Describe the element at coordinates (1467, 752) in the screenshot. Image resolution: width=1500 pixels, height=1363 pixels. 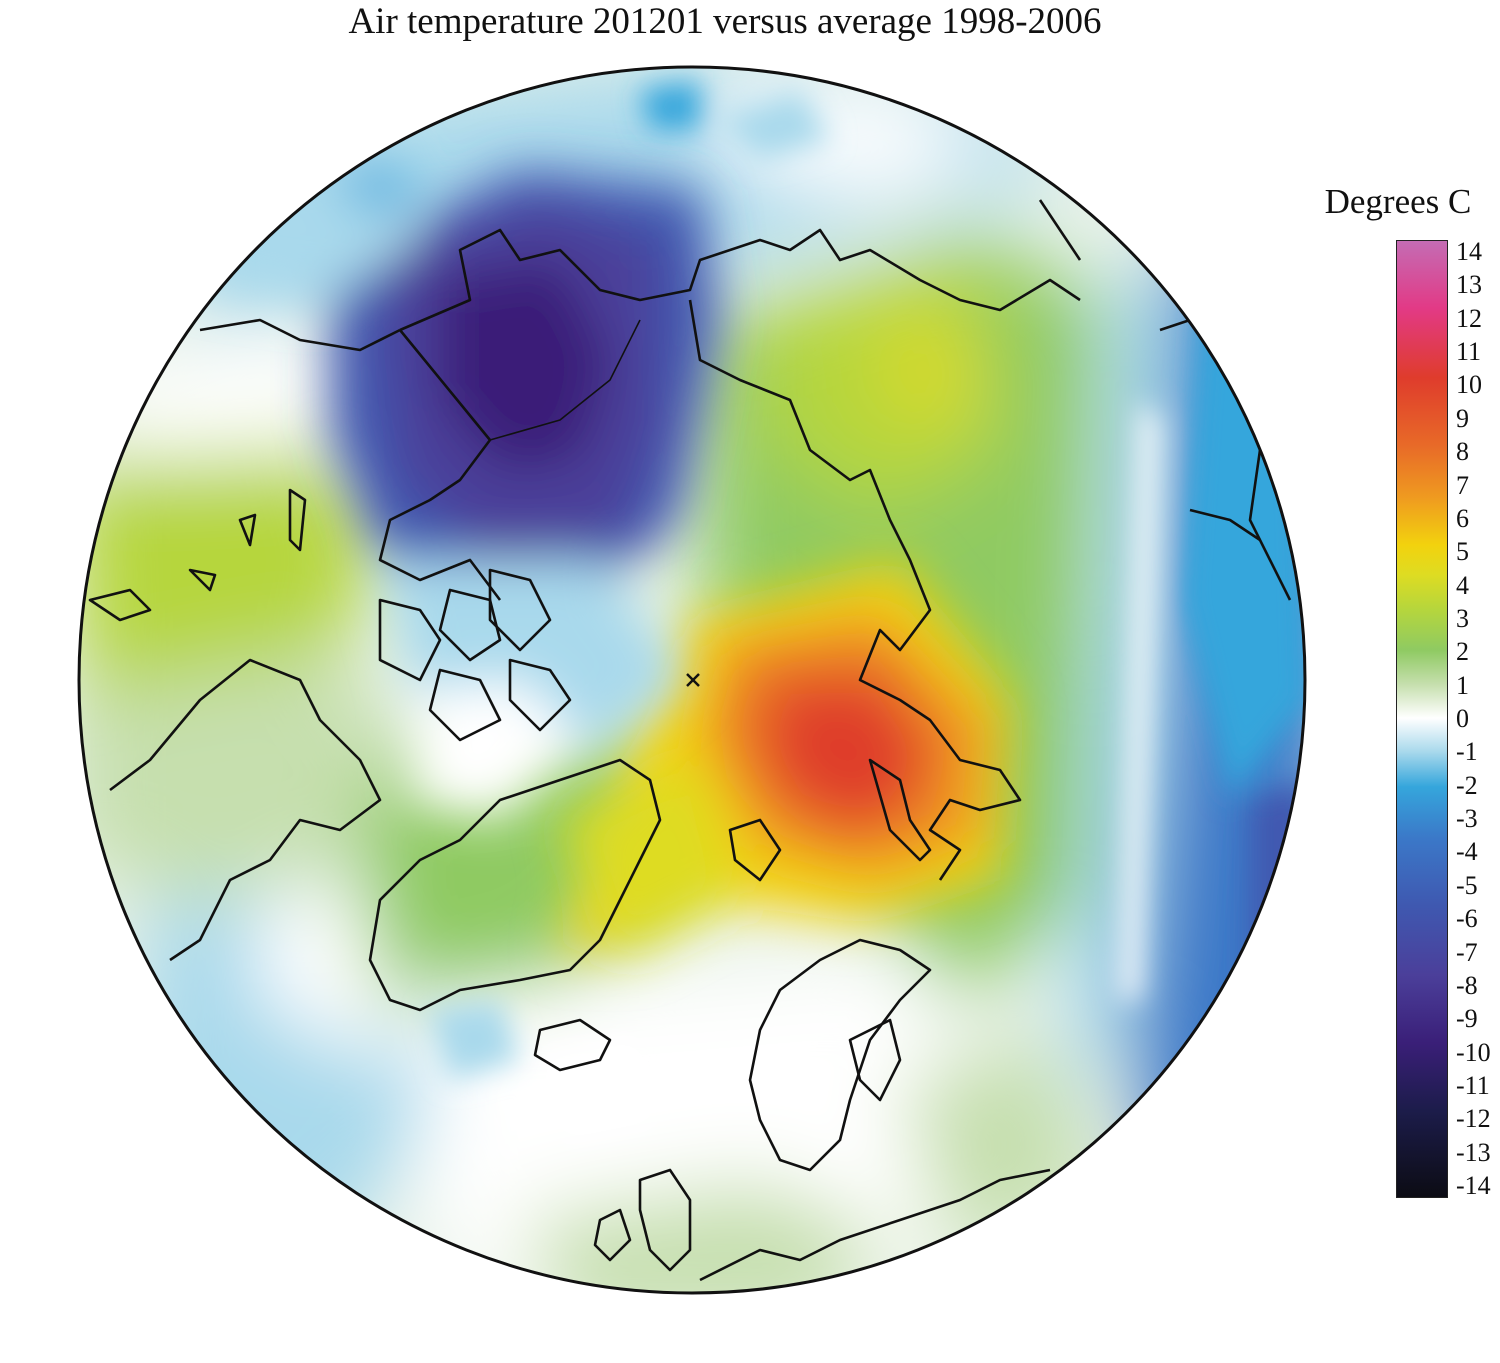
I see `colorbar-tick-label: -1` at that location.